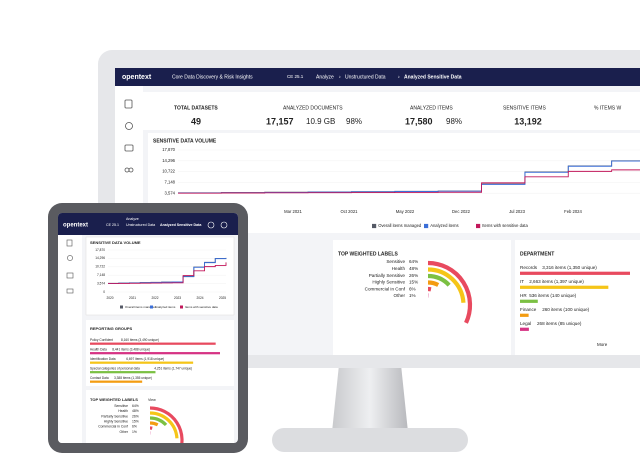 This screenshot has width=640, height=468. I want to click on stat-value: 49, so click(196, 121).